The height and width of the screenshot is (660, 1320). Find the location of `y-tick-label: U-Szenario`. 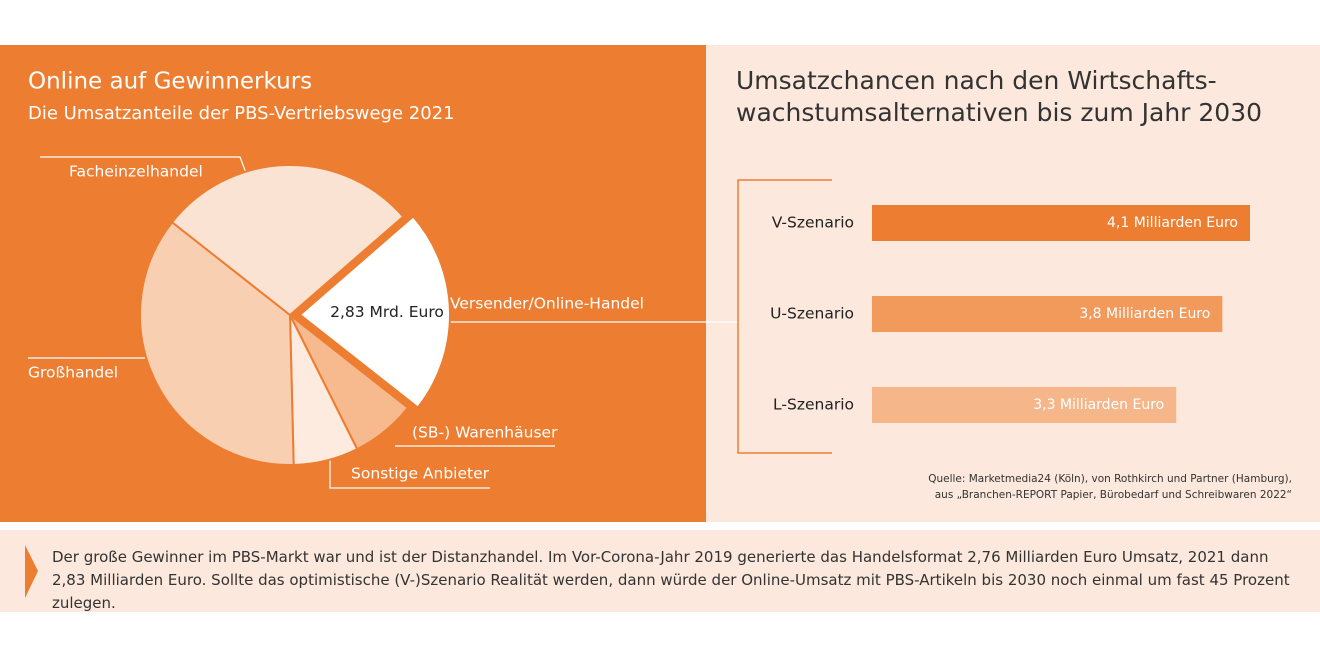

y-tick-label: U-Szenario is located at coordinates (812, 314).